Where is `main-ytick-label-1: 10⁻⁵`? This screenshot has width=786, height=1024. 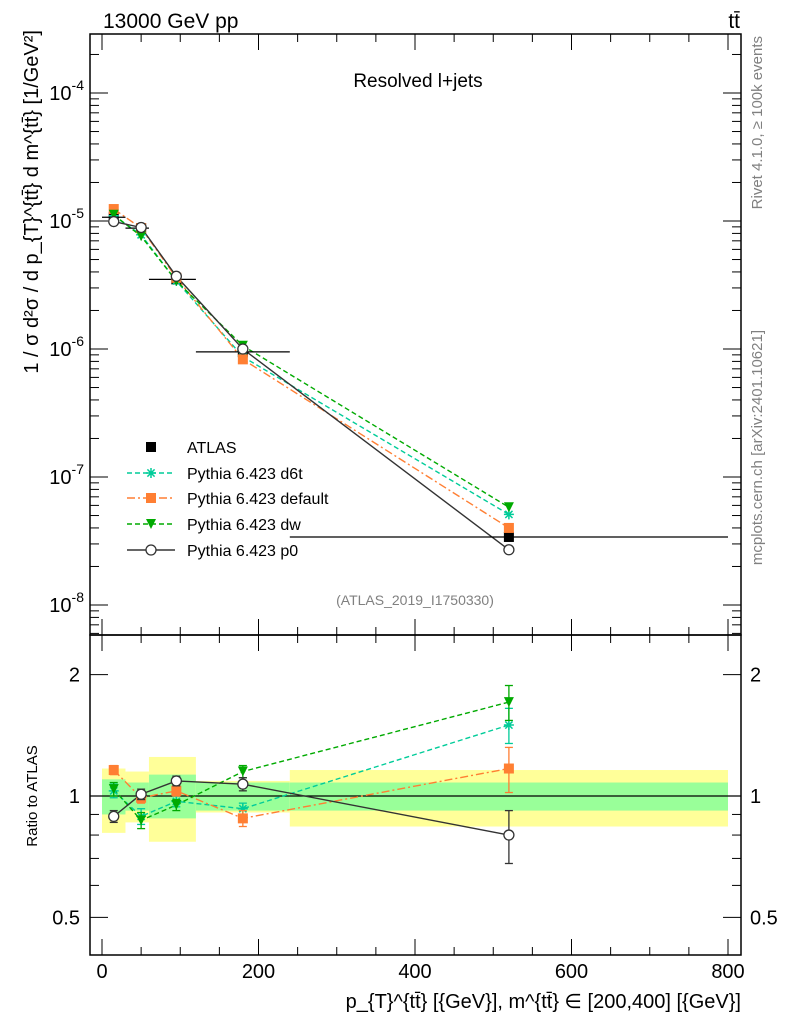 main-ytick-label-1: 10⁻⁵ is located at coordinates (66, 219).